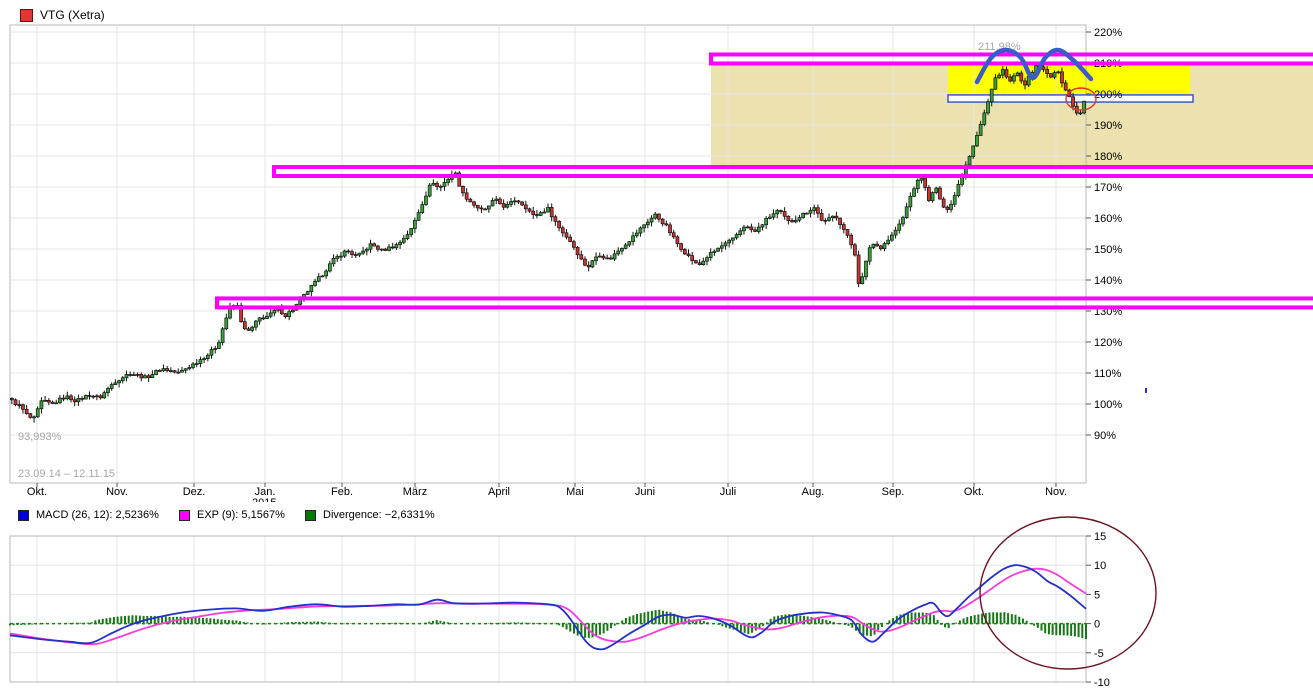 The height and width of the screenshot is (697, 1313). I want to click on svg-text: Juli, so click(728, 492).